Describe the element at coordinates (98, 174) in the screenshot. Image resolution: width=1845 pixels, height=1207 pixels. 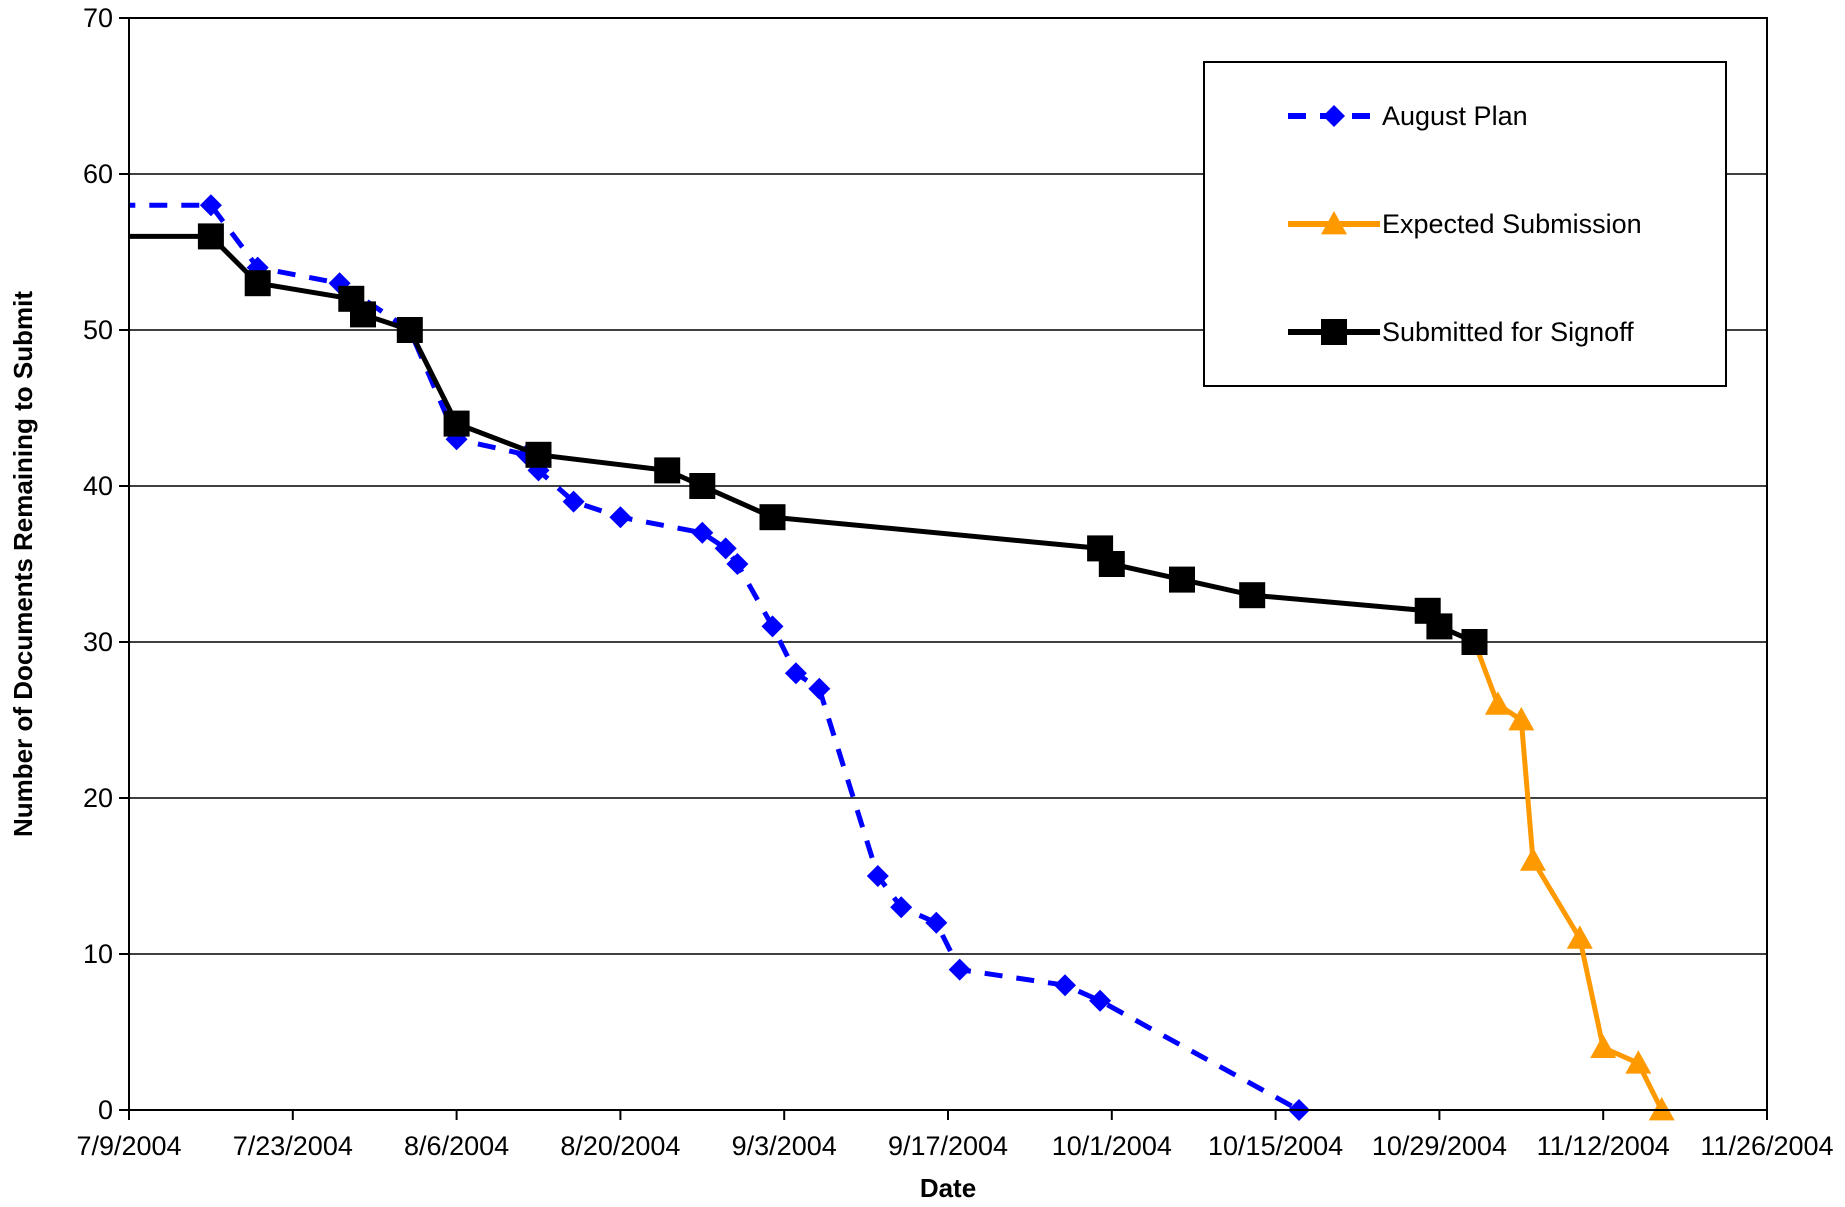
I see `y-tick-label-60: 60` at that location.